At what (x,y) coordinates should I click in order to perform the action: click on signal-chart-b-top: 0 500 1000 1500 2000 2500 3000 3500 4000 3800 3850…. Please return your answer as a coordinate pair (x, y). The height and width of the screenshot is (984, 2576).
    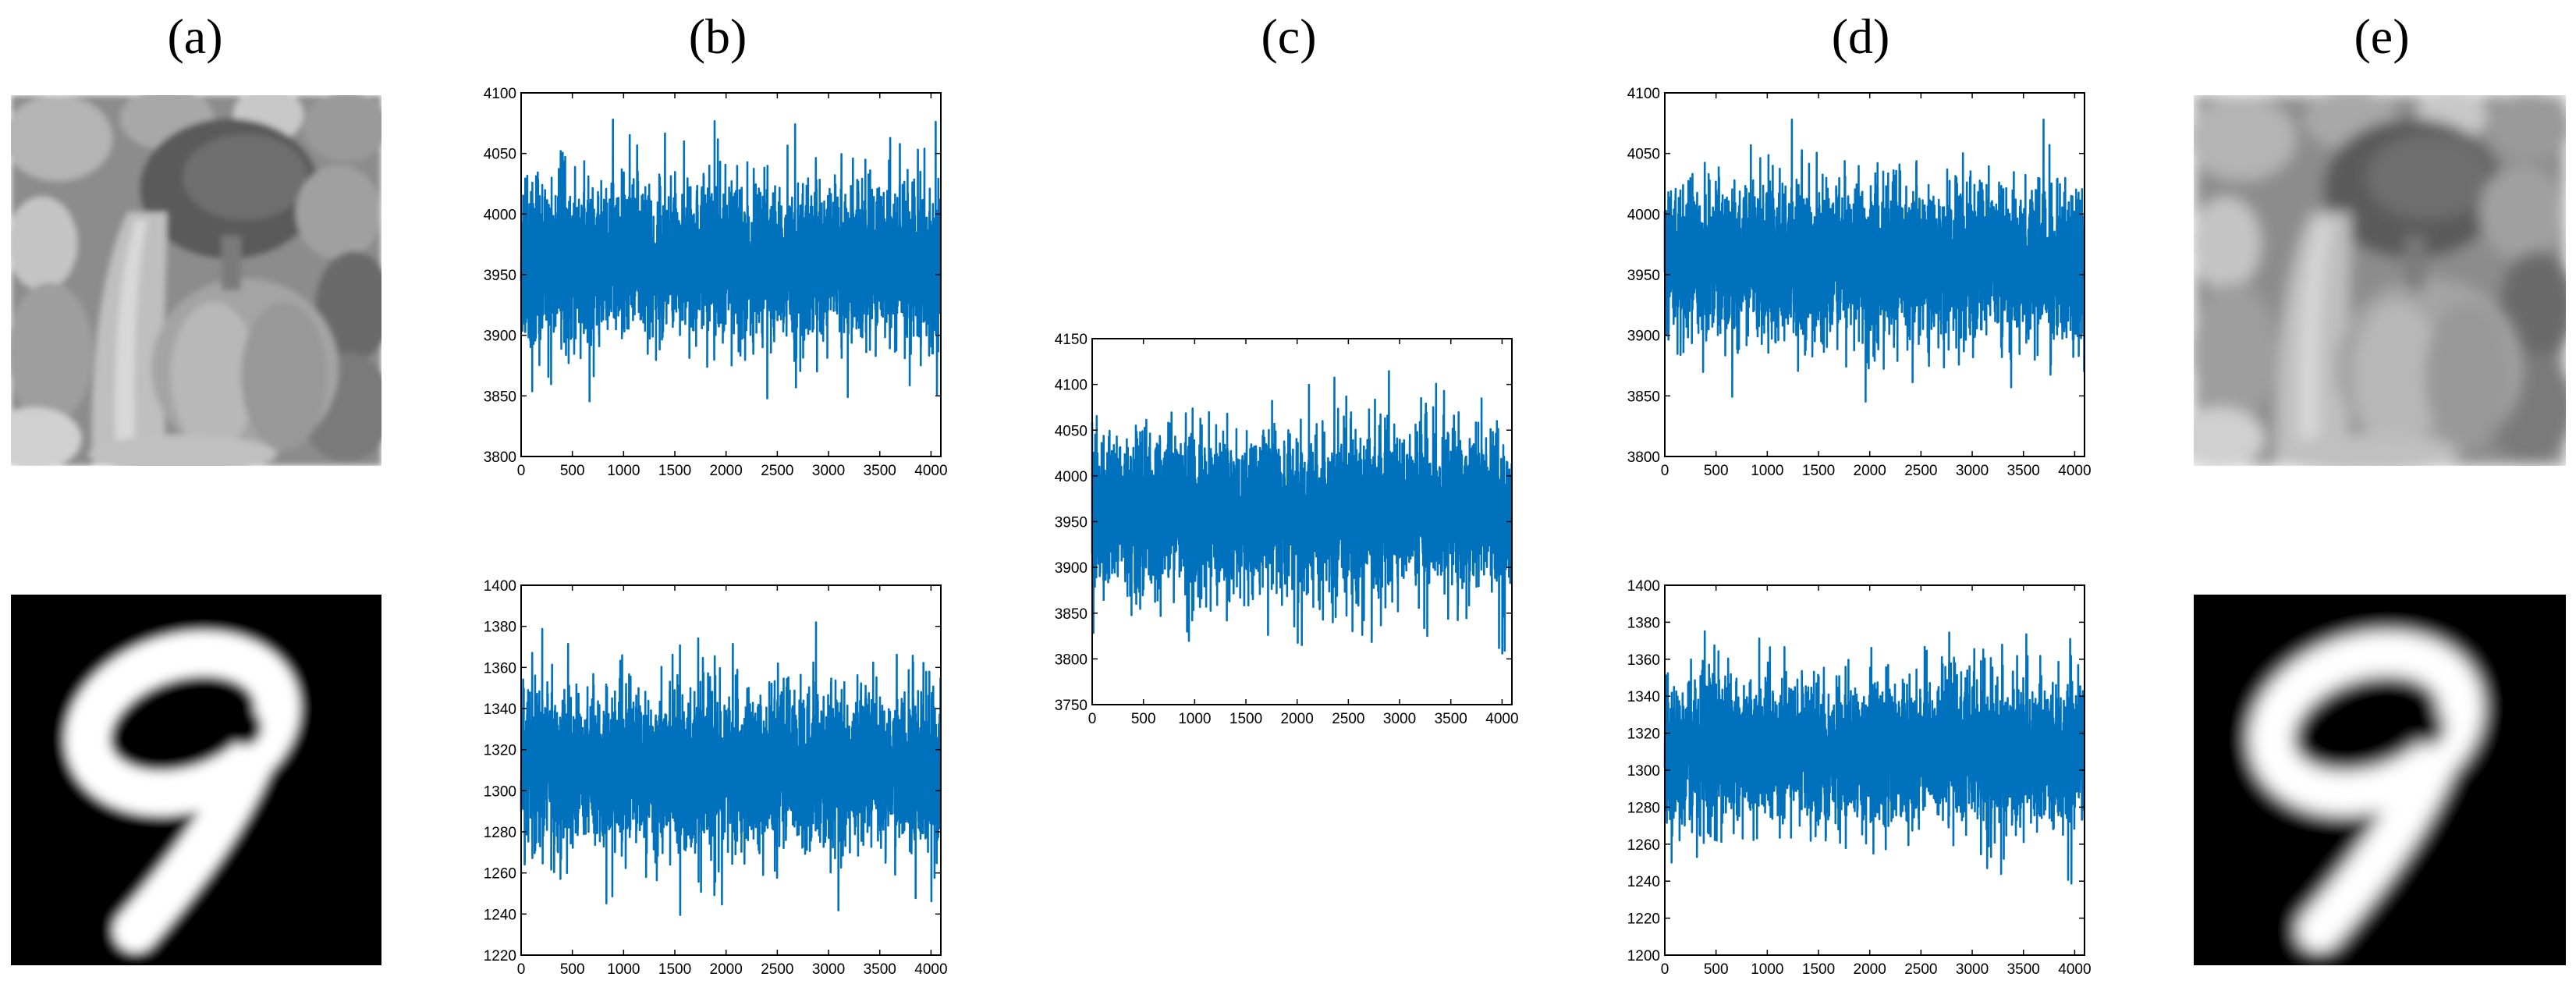
    Looking at the image, I should click on (716, 282).